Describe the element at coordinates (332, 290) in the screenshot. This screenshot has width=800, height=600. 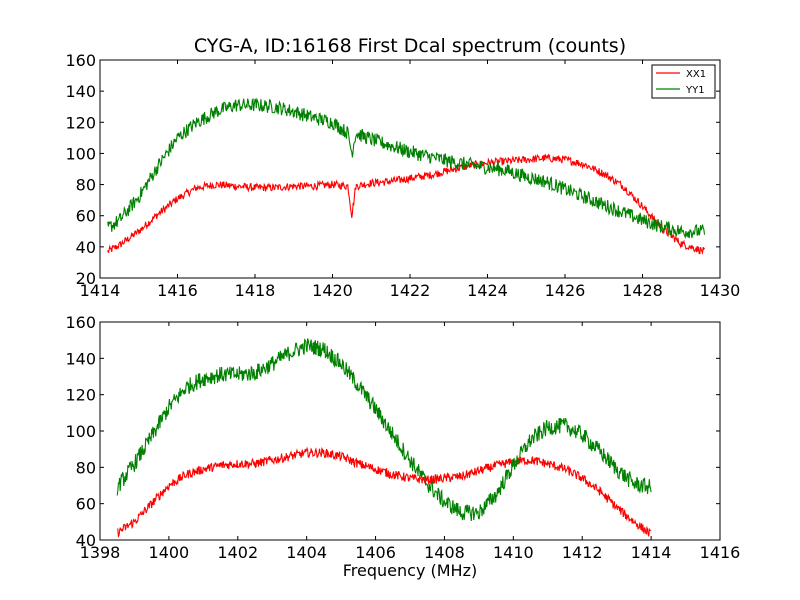
I see `top-x-tick-label: 1420` at that location.